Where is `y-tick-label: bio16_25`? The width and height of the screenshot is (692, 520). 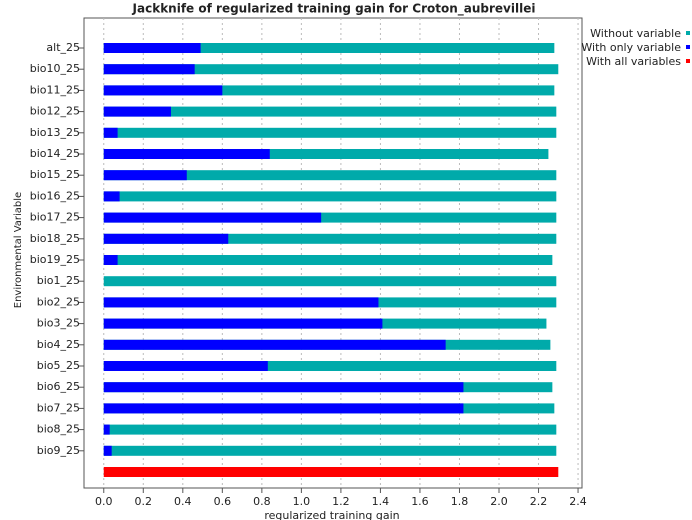
y-tick-label: bio16_25 is located at coordinates (55, 195).